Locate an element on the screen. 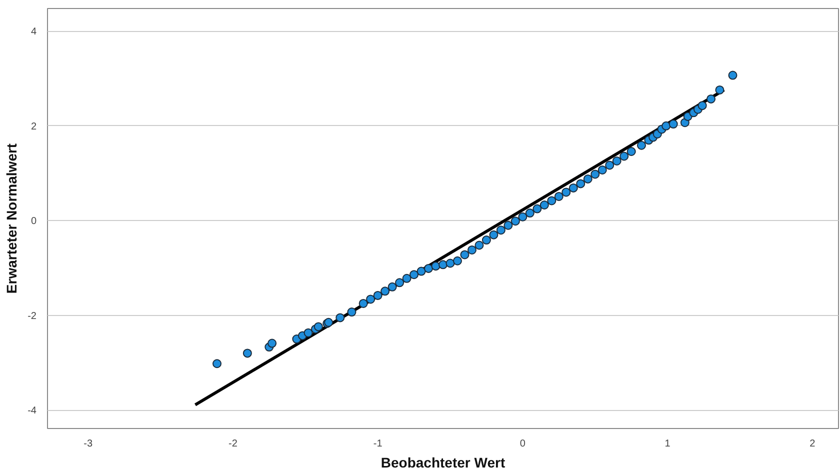 This screenshot has width=840, height=473. x-tick-label: -2 is located at coordinates (233, 444).